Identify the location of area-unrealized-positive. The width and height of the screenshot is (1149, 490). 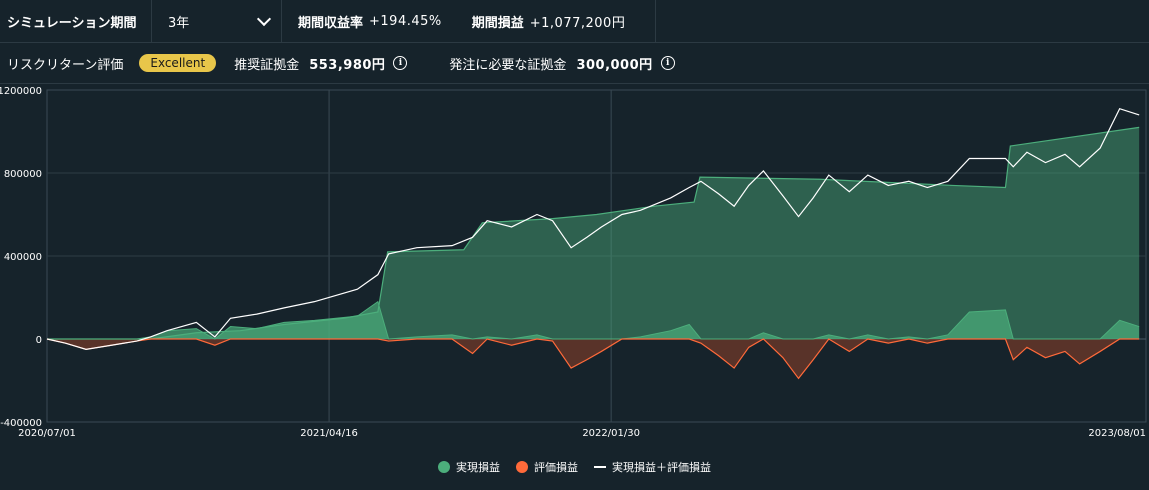
(593, 320).